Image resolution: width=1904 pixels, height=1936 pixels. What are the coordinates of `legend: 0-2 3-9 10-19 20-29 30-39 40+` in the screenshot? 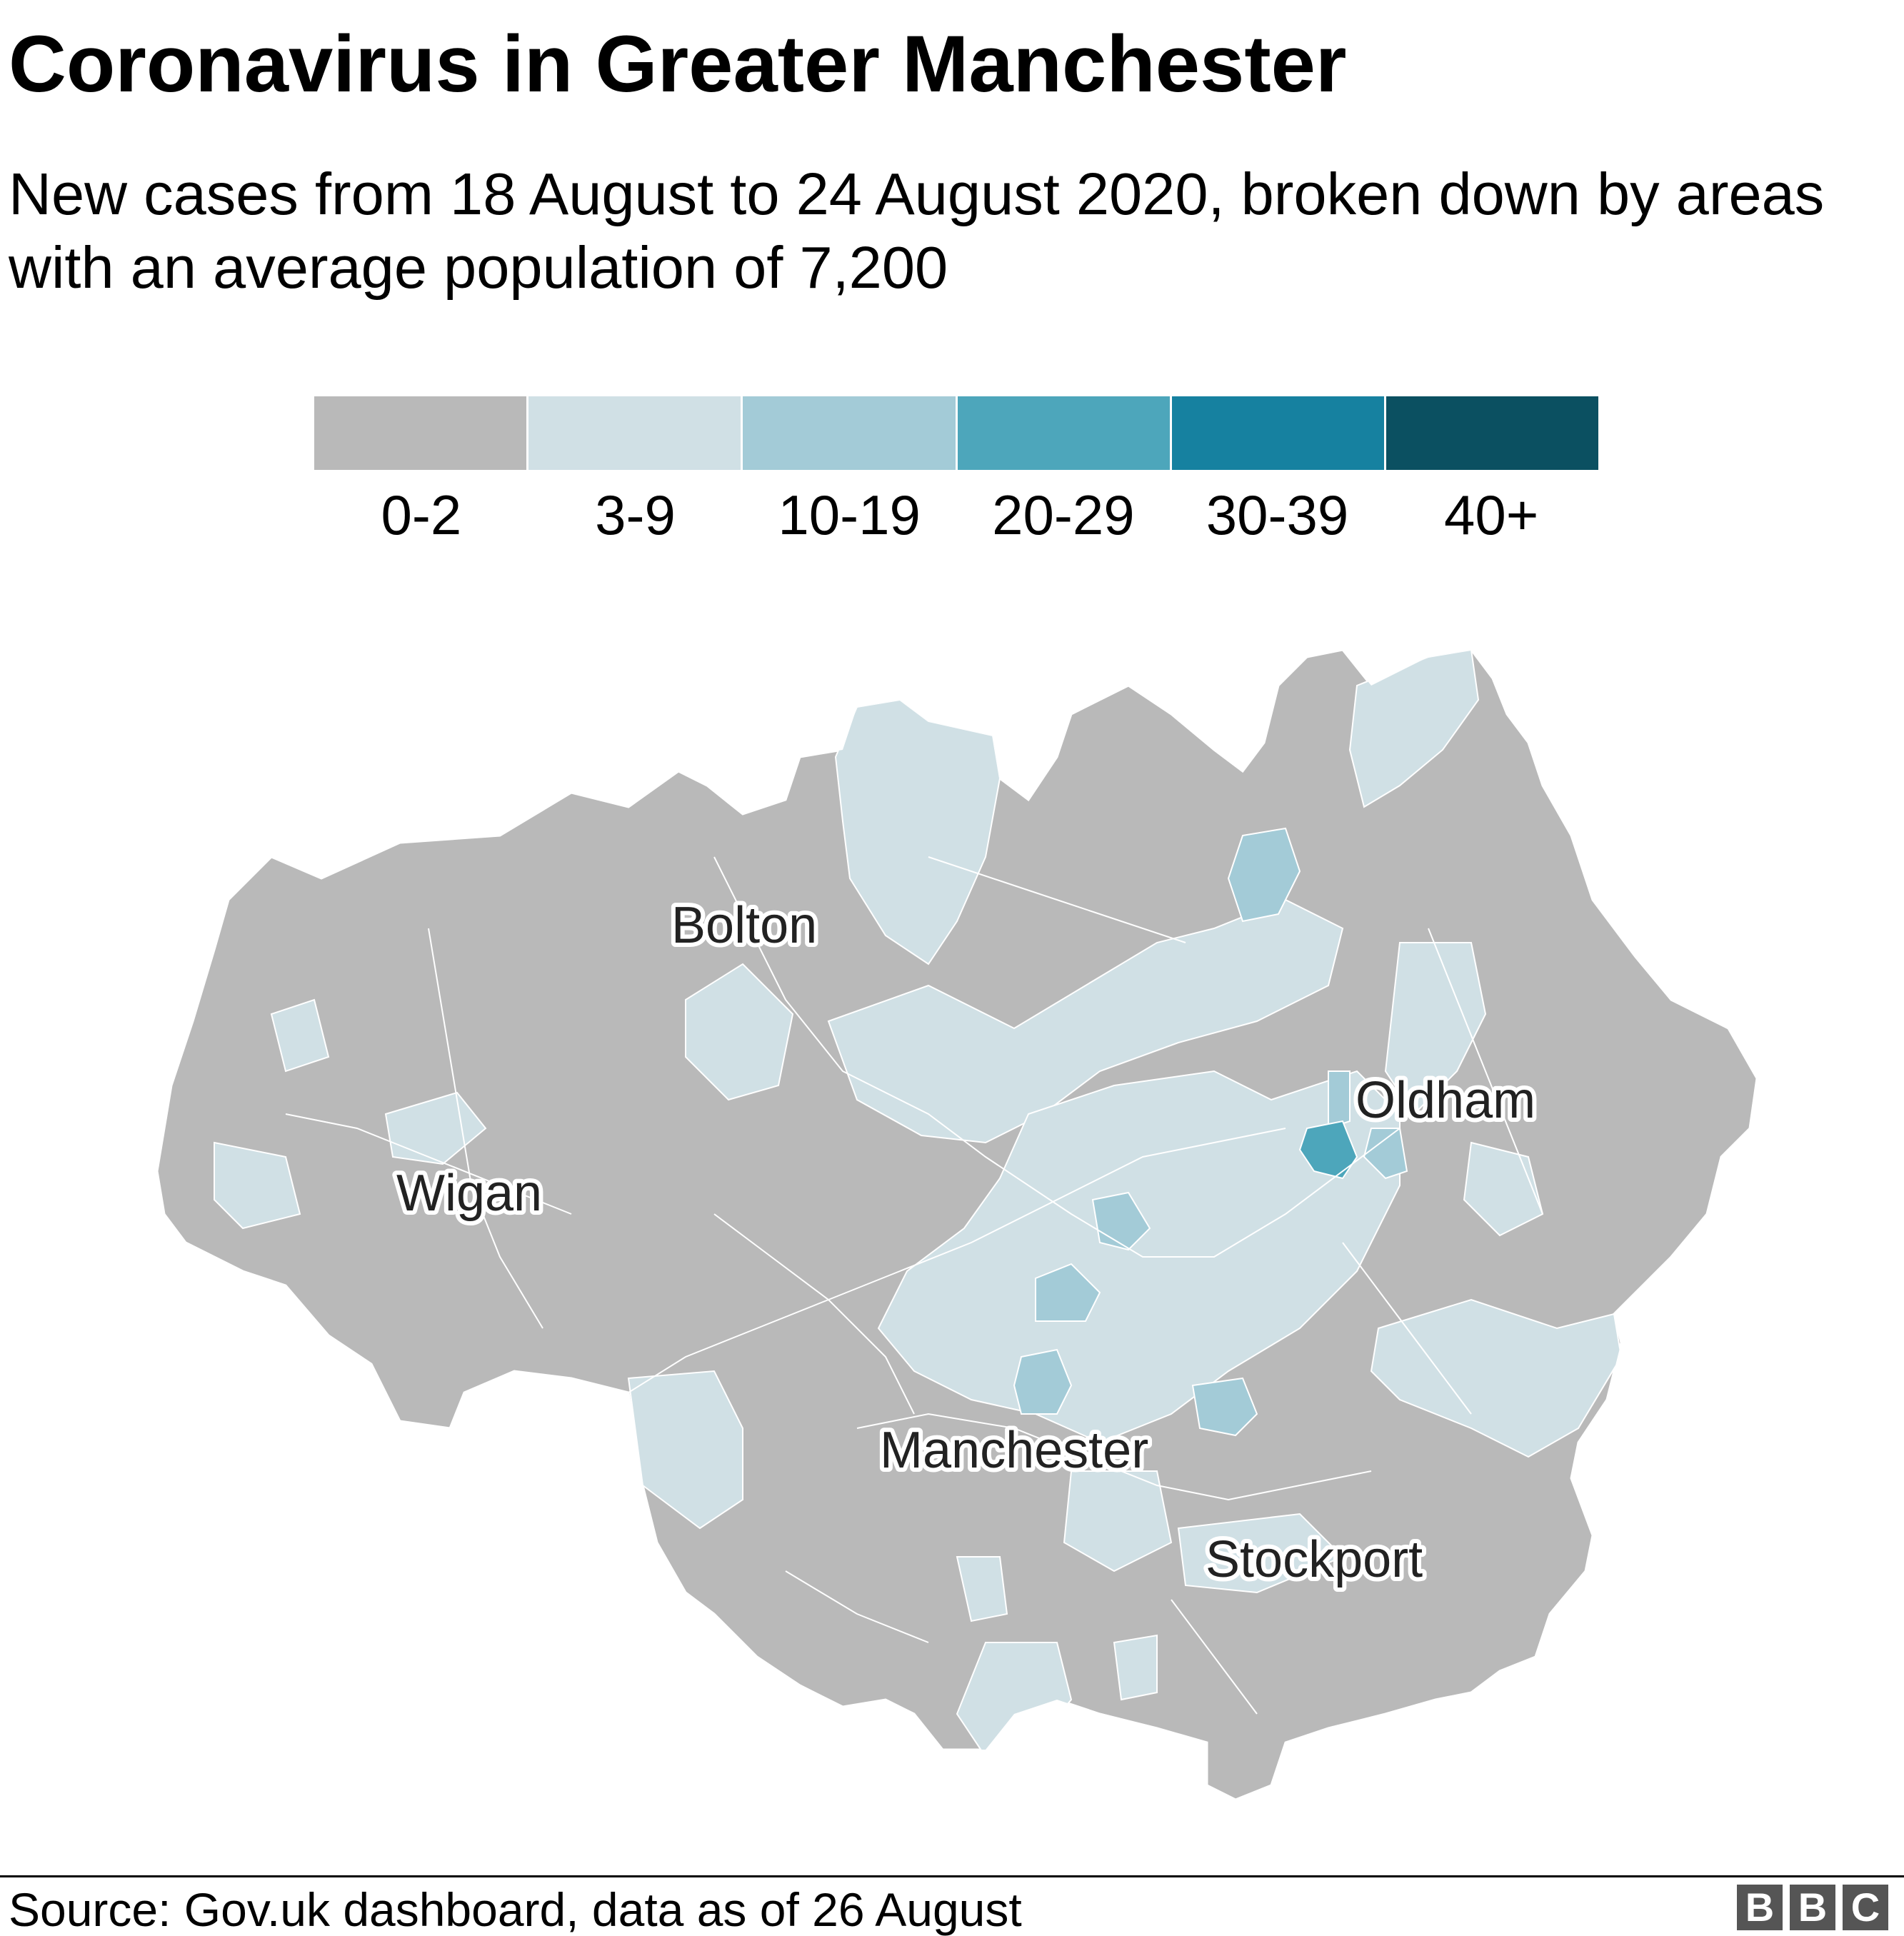 It's located at (956, 472).